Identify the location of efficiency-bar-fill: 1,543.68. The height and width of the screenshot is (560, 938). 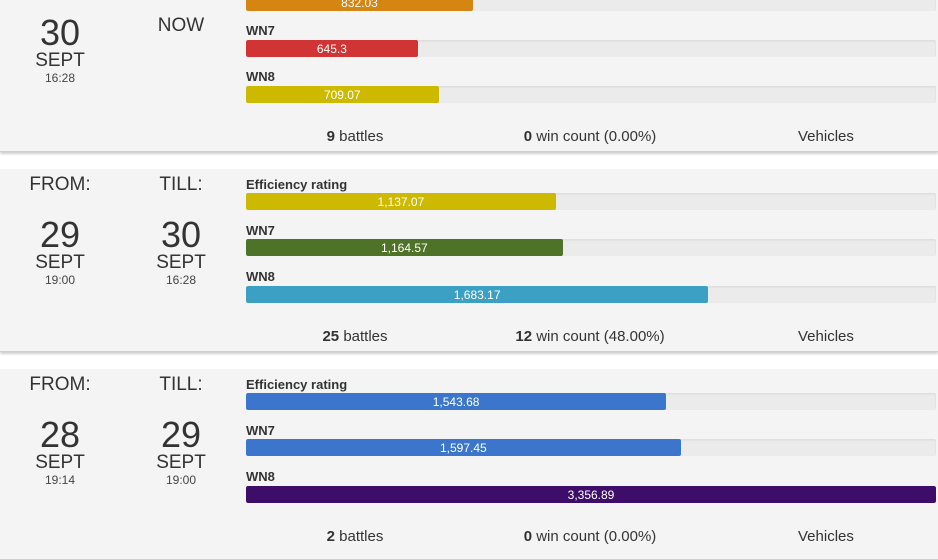
(456, 401).